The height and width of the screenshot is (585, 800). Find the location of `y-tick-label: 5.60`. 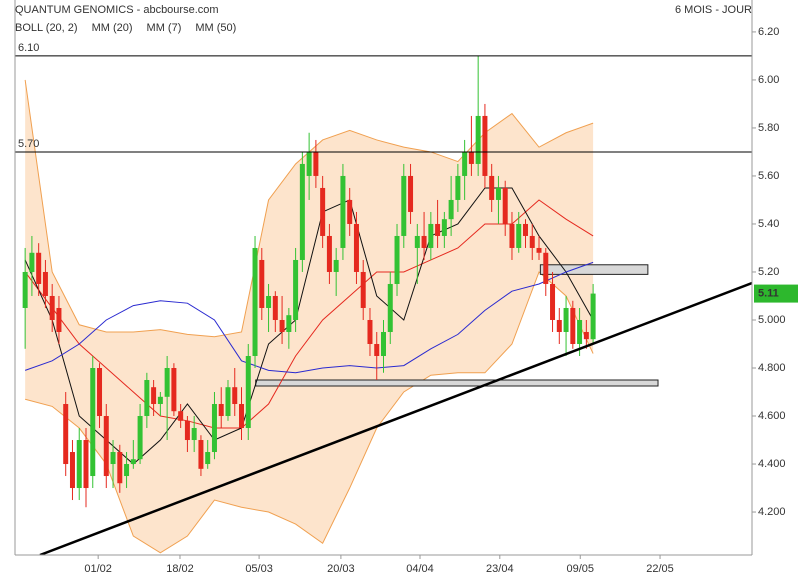

y-tick-label: 5.60 is located at coordinates (768, 176).